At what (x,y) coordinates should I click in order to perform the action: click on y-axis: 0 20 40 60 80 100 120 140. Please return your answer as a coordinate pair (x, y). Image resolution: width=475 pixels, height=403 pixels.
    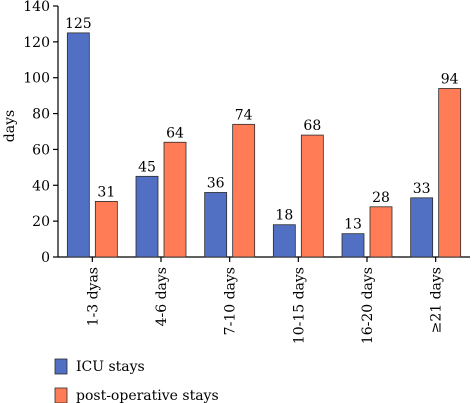
    Looking at the image, I should click on (41, 133).